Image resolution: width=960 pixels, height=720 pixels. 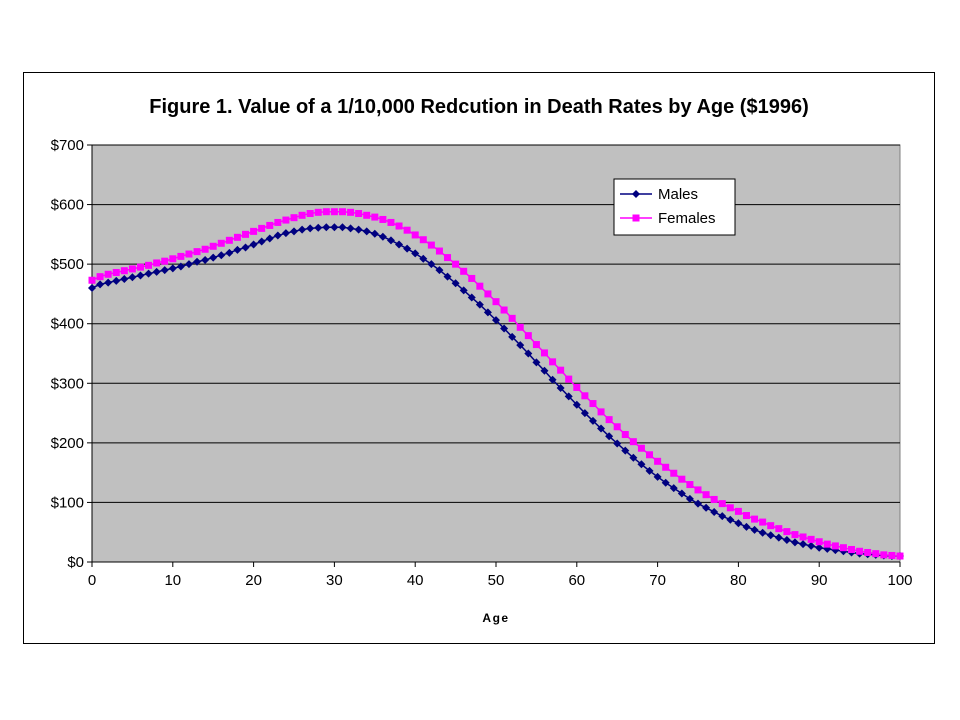 I want to click on y-tick-label: $400, so click(x=67, y=324).